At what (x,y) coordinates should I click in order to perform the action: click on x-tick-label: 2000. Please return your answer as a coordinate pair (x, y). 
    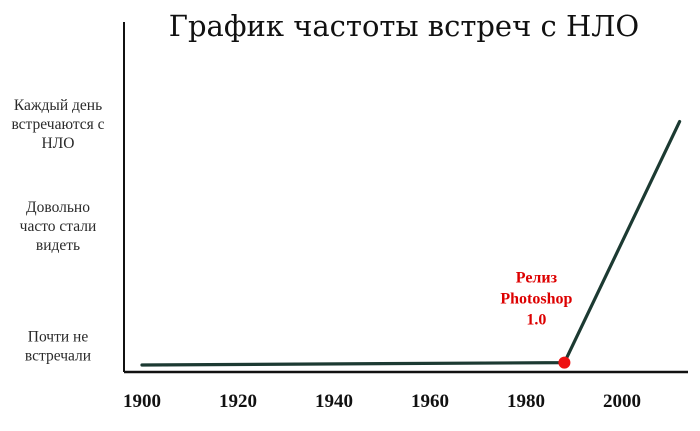
    Looking at the image, I should click on (622, 401).